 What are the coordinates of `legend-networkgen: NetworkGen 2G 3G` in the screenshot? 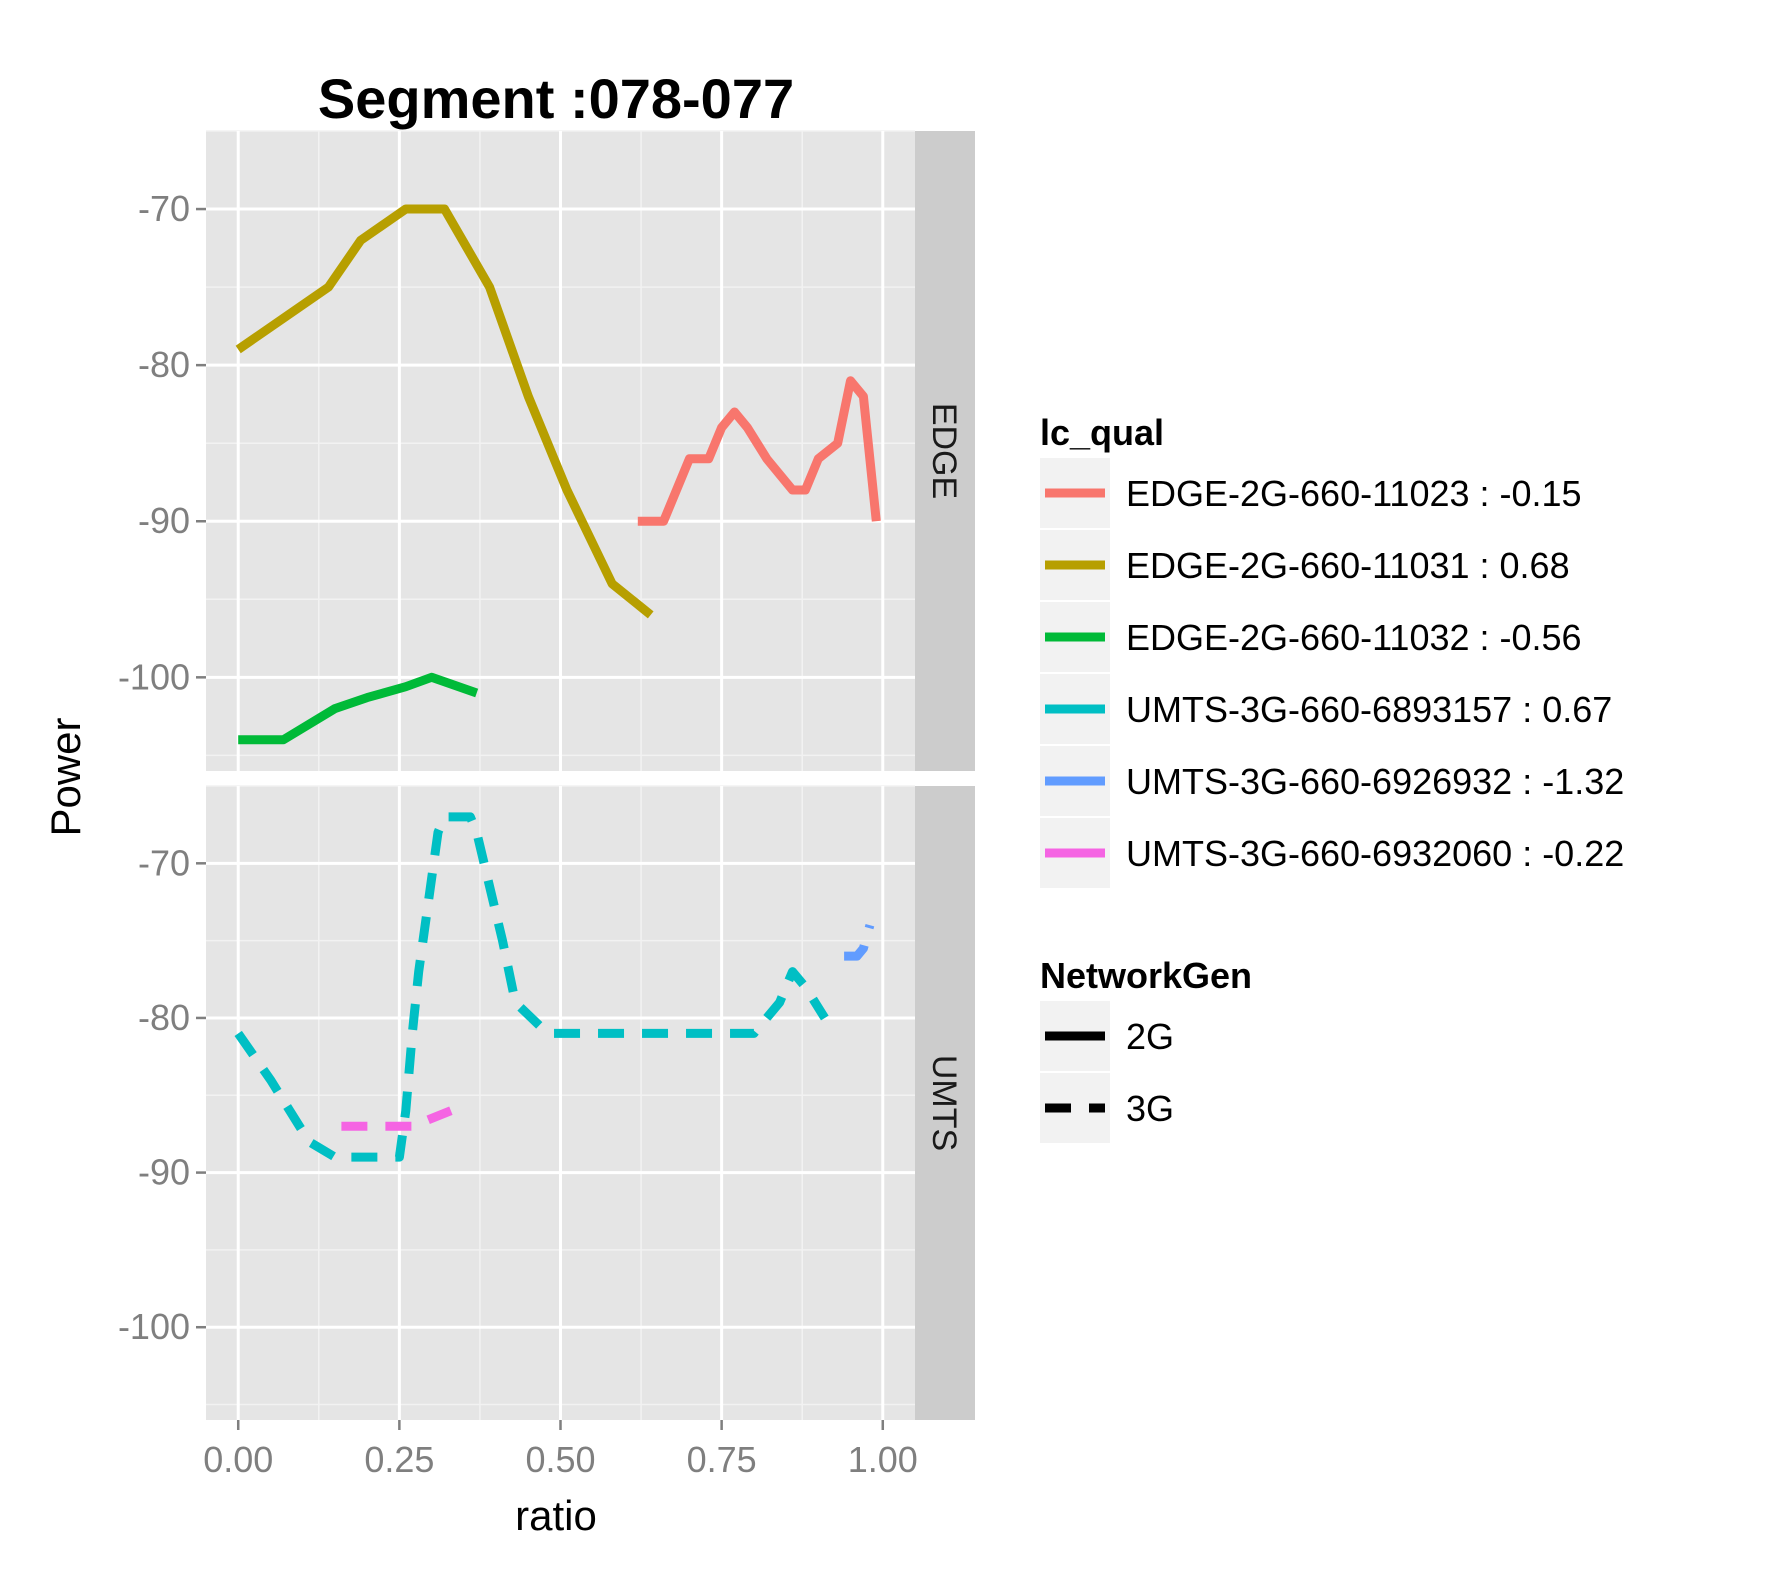 It's located at (1146, 1049).